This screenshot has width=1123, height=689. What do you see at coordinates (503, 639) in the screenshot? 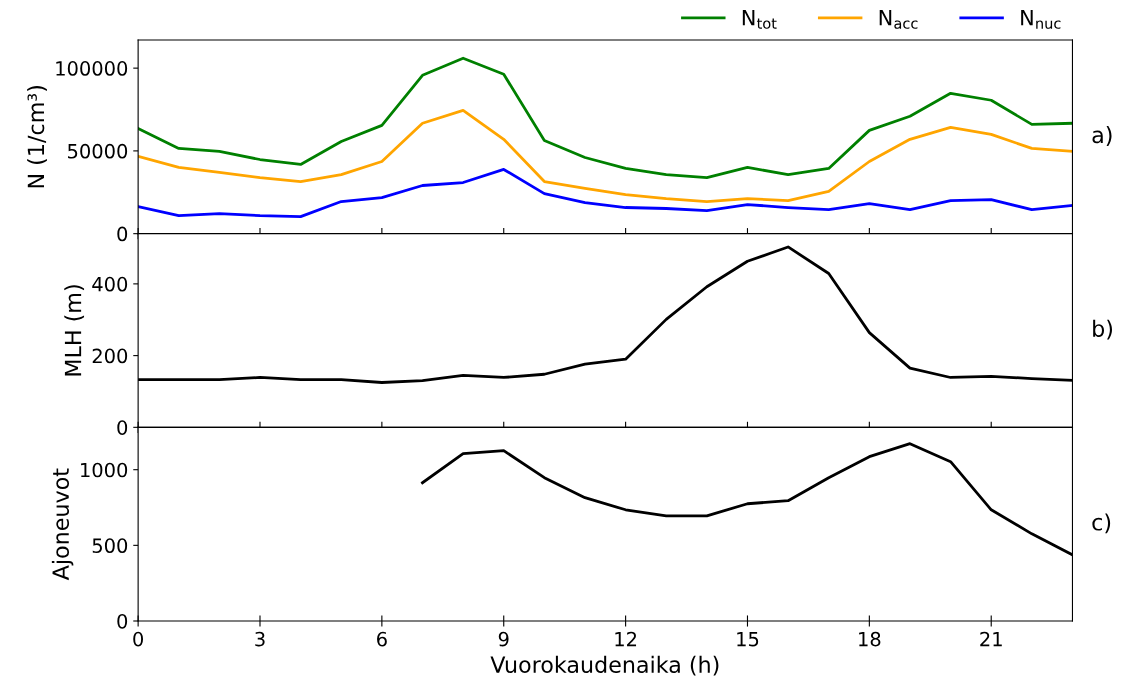
I see `x-tick-label: 9` at bounding box center [503, 639].